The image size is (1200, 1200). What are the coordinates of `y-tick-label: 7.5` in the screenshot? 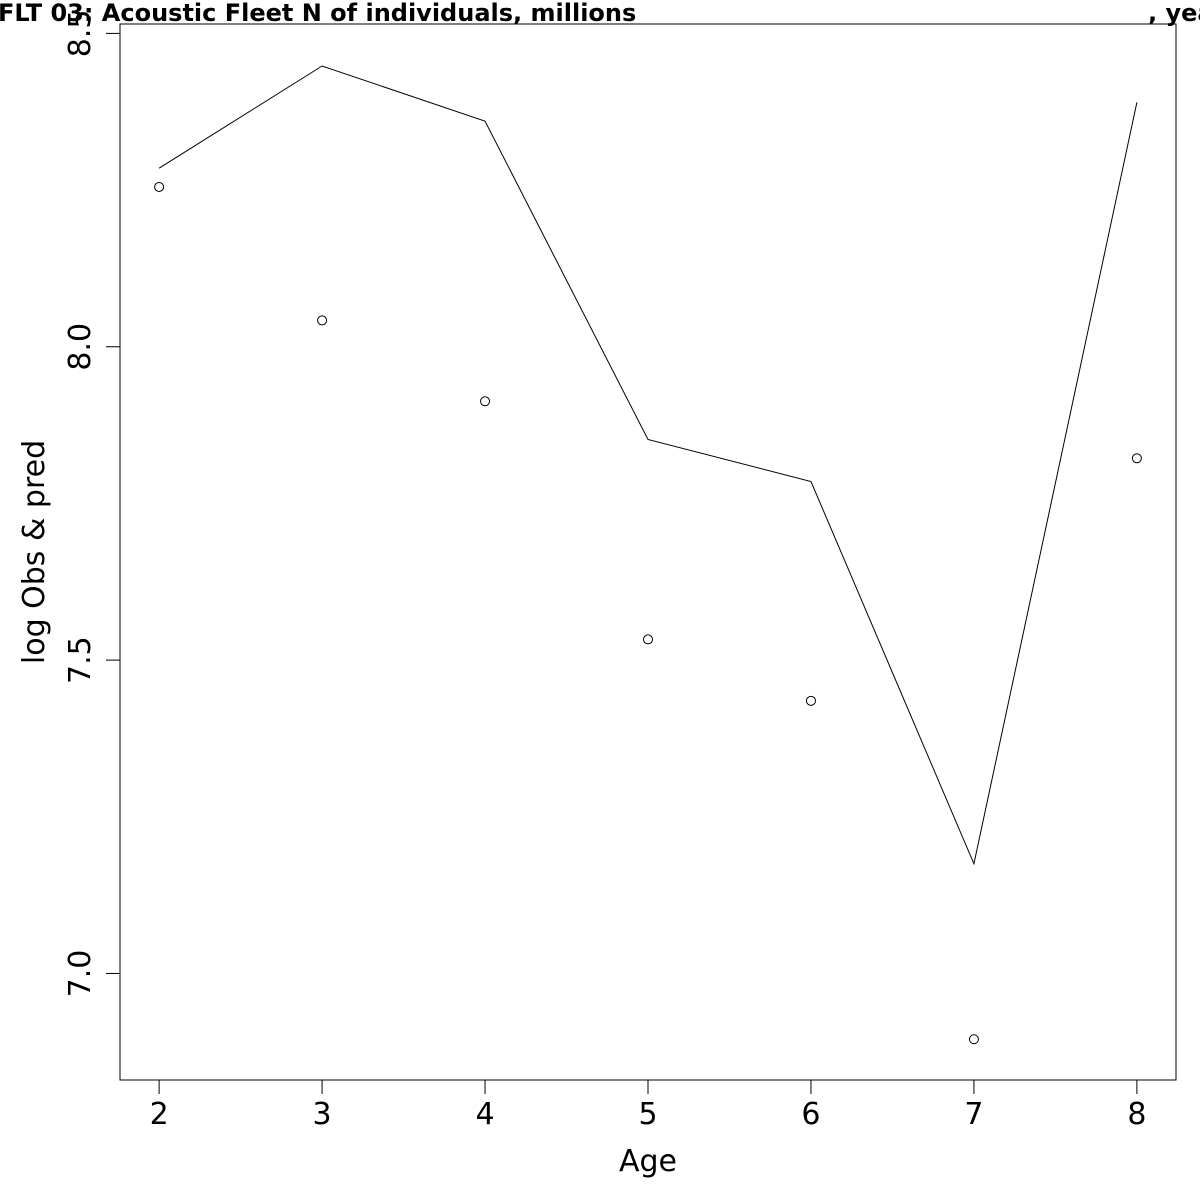 It's located at (80, 660).